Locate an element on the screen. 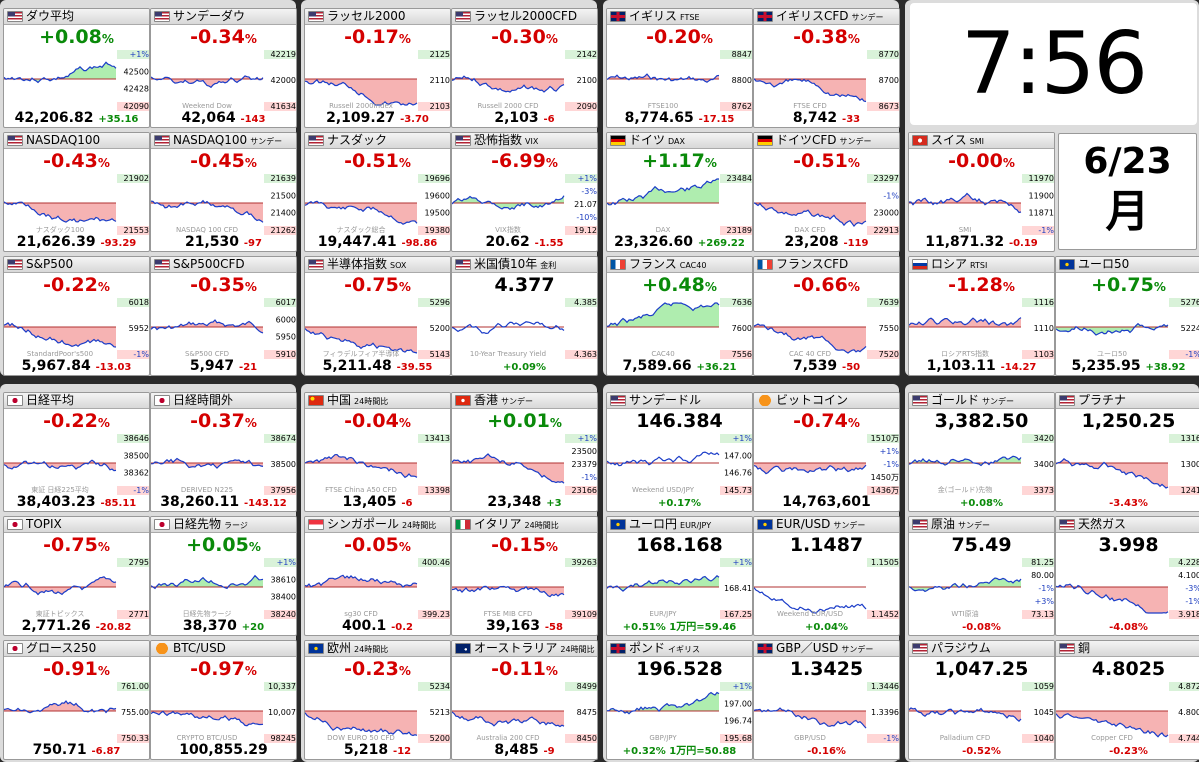  price-badge: 5910 is located at coordinates (286, 354).